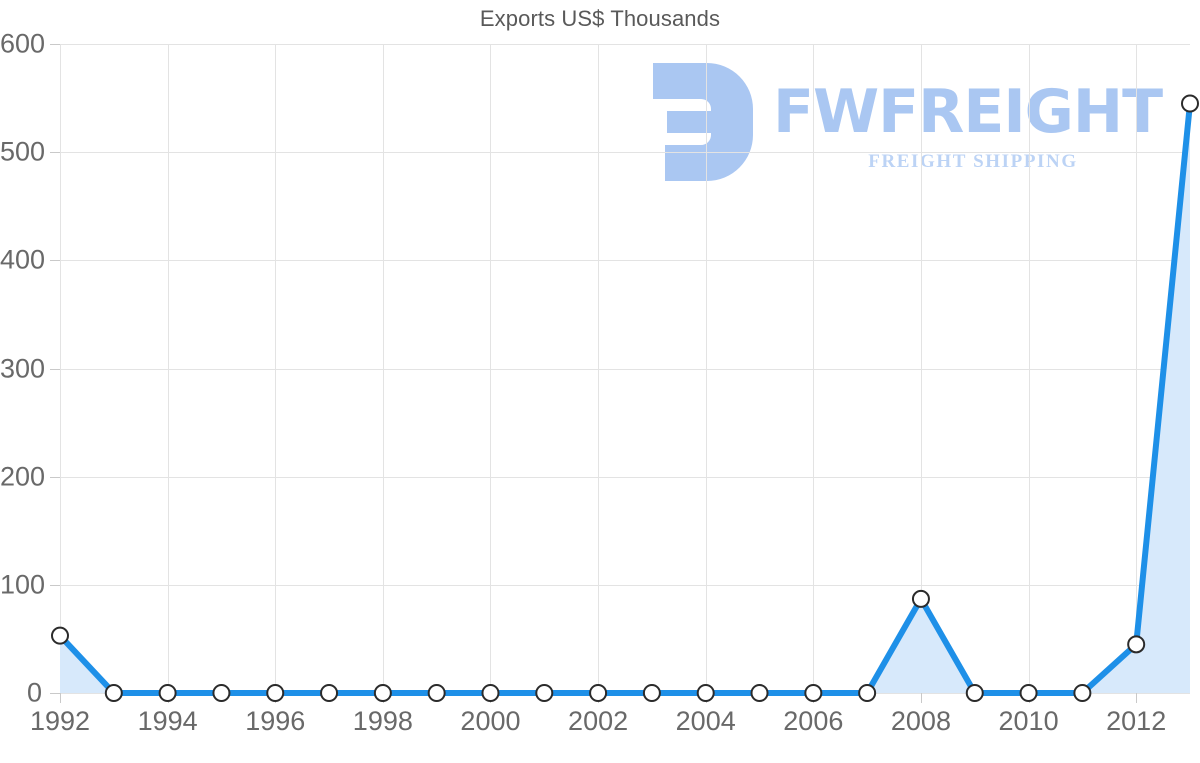  Describe the element at coordinates (1028, 721) in the screenshot. I see `x-axis-tick-label: 2010` at that location.